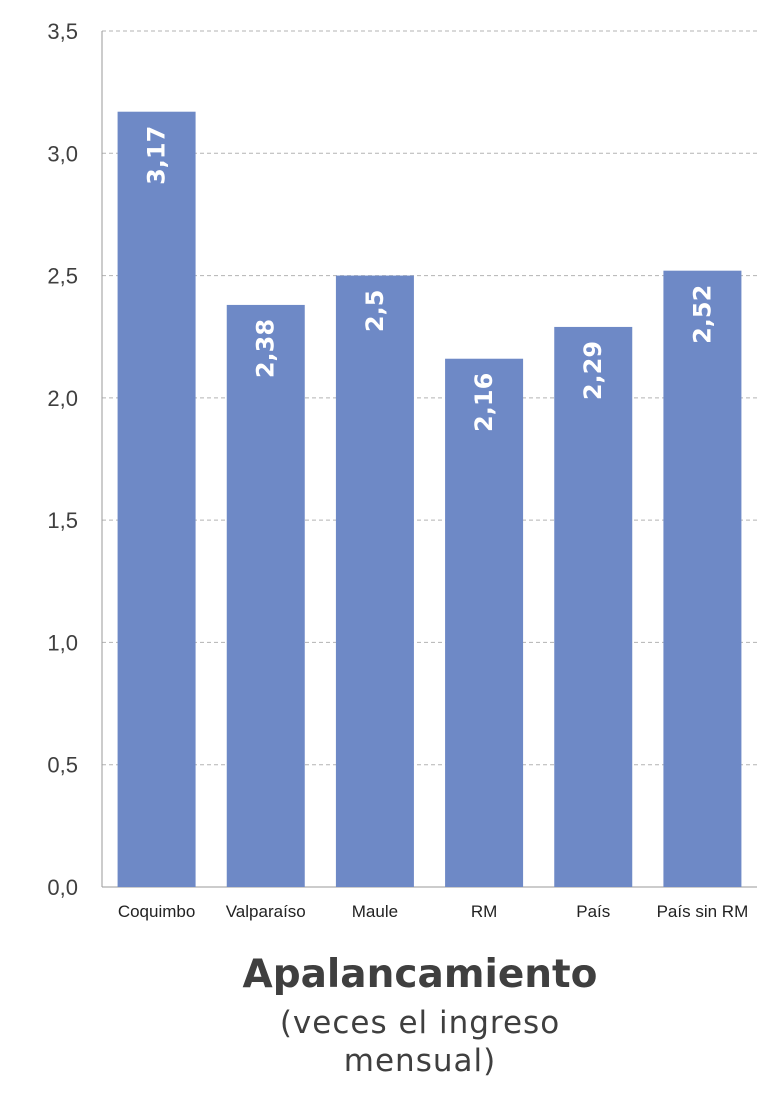 The width and height of the screenshot is (779, 1097). What do you see at coordinates (593, 911) in the screenshot?
I see `x-tick-label: País` at bounding box center [593, 911].